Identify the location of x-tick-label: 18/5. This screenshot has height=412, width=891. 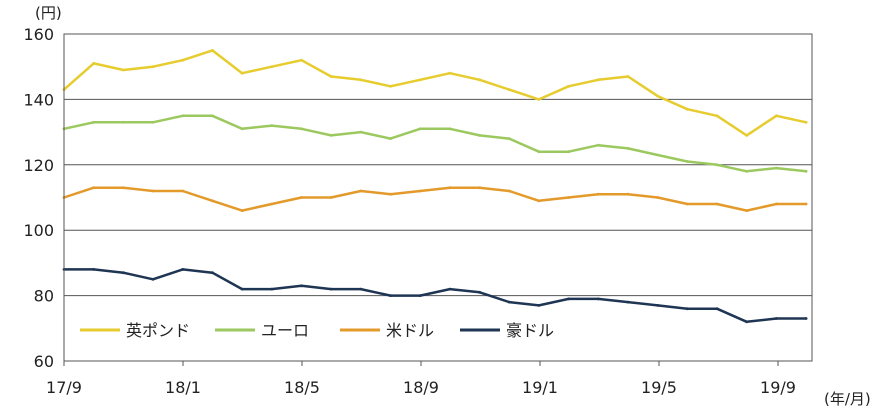
(302, 387).